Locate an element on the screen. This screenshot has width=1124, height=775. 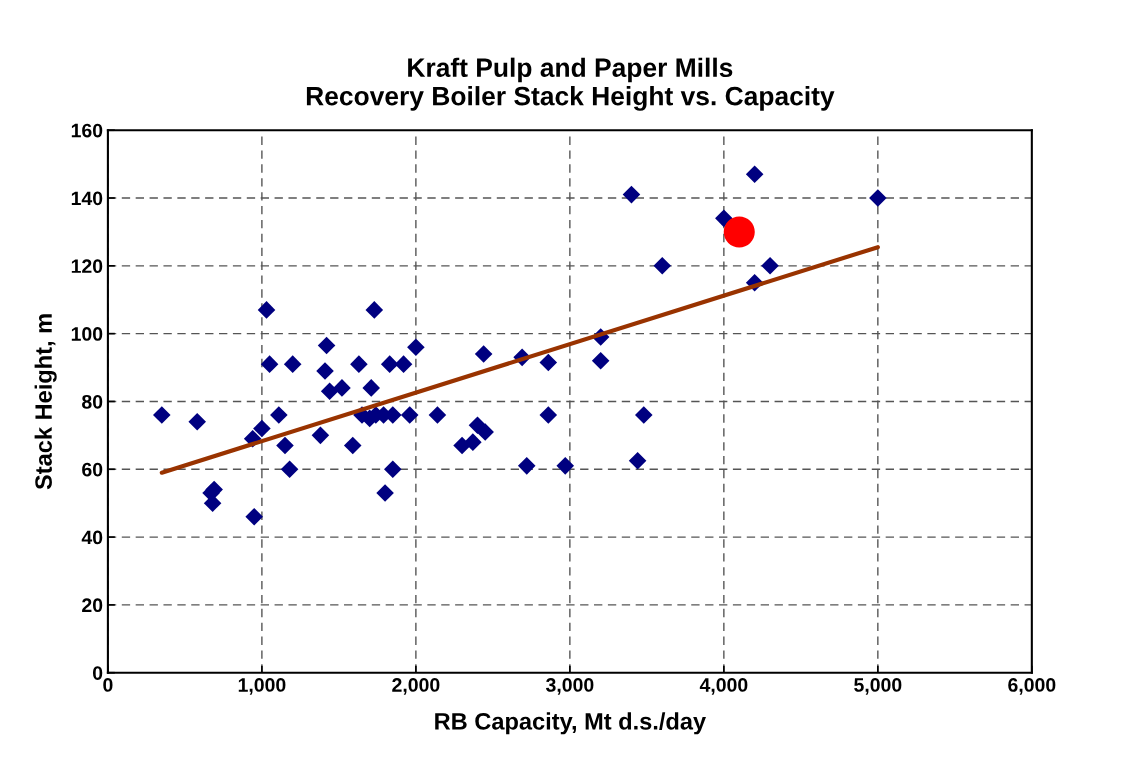
x-tick-label: 0 is located at coordinates (108, 685).